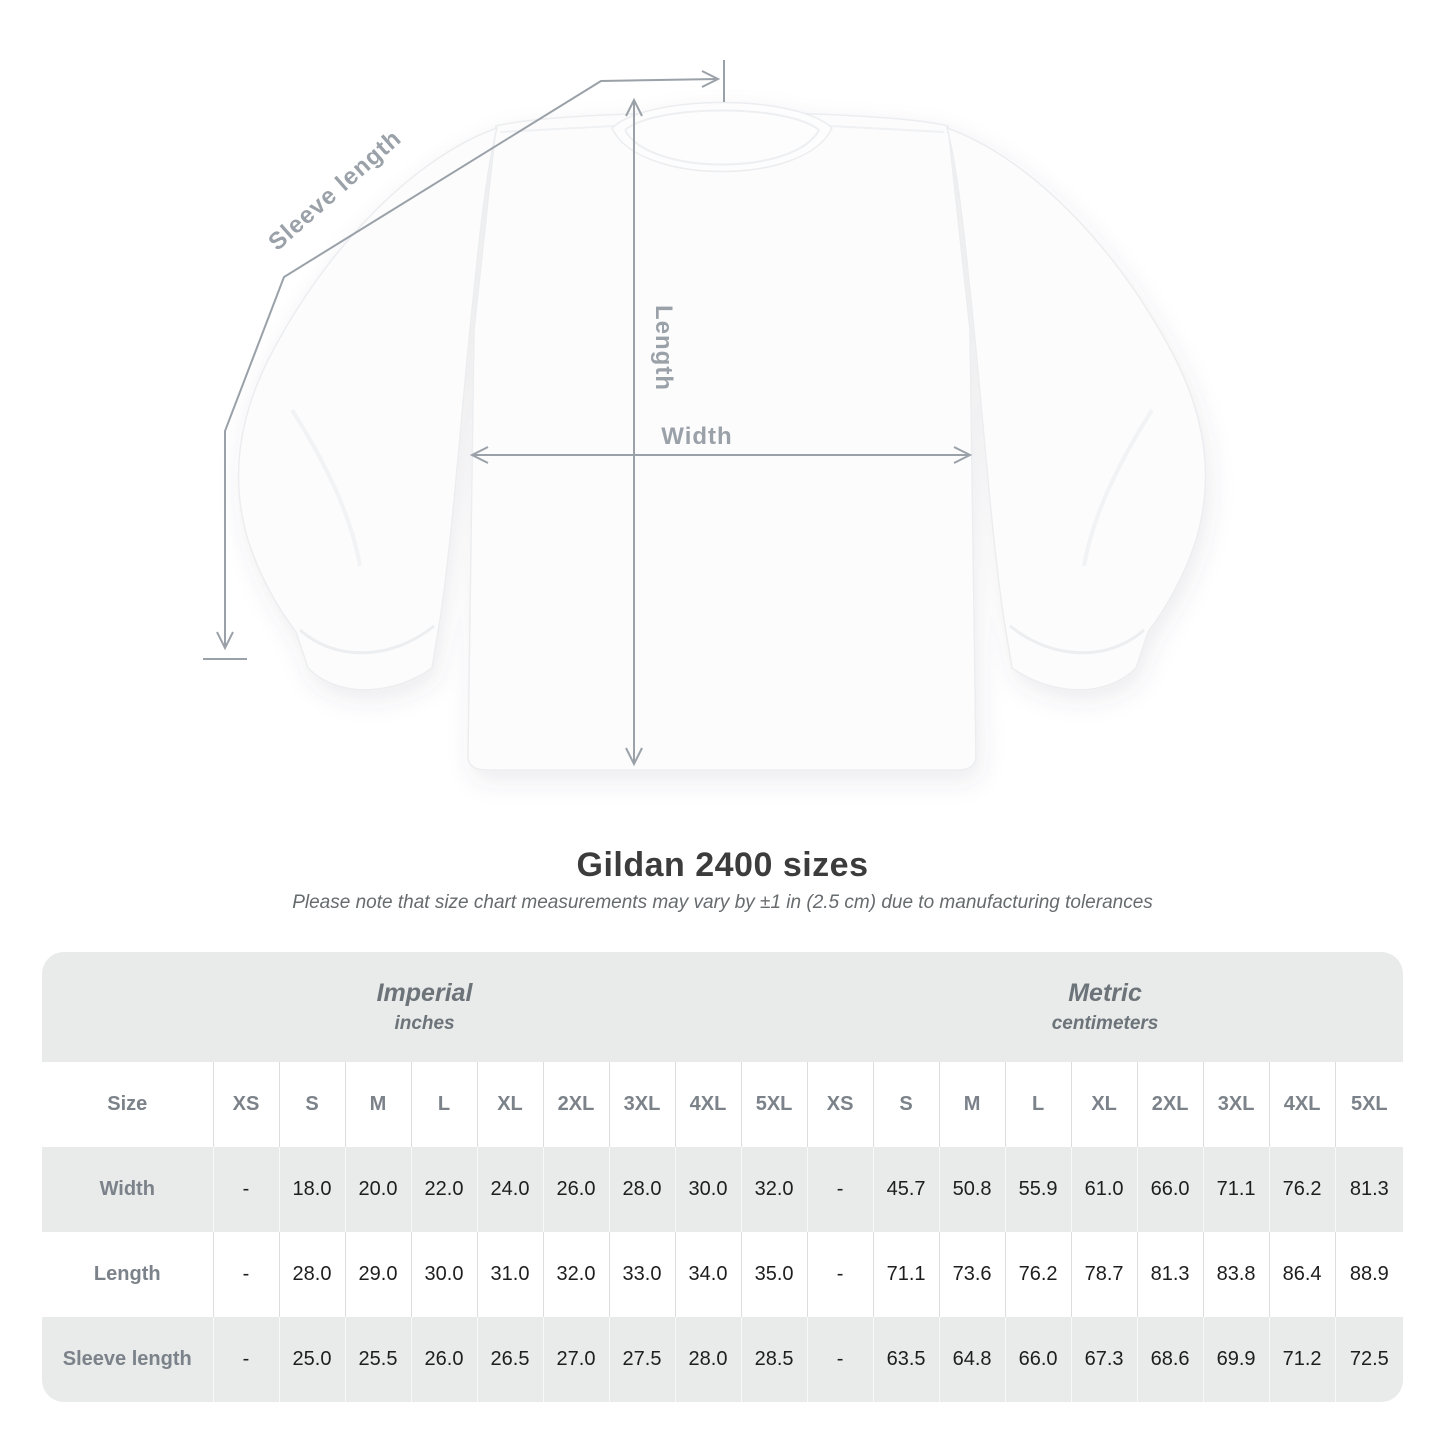 The height and width of the screenshot is (1445, 1445). Describe the element at coordinates (663, 348) in the screenshot. I see `length-label: Length` at that location.